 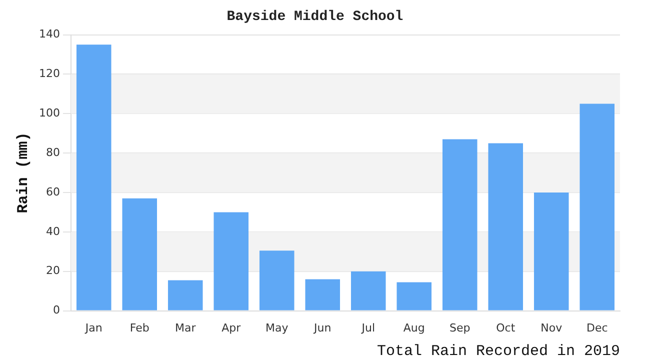 I want to click on y-tick-label: 140, so click(x=49, y=34).